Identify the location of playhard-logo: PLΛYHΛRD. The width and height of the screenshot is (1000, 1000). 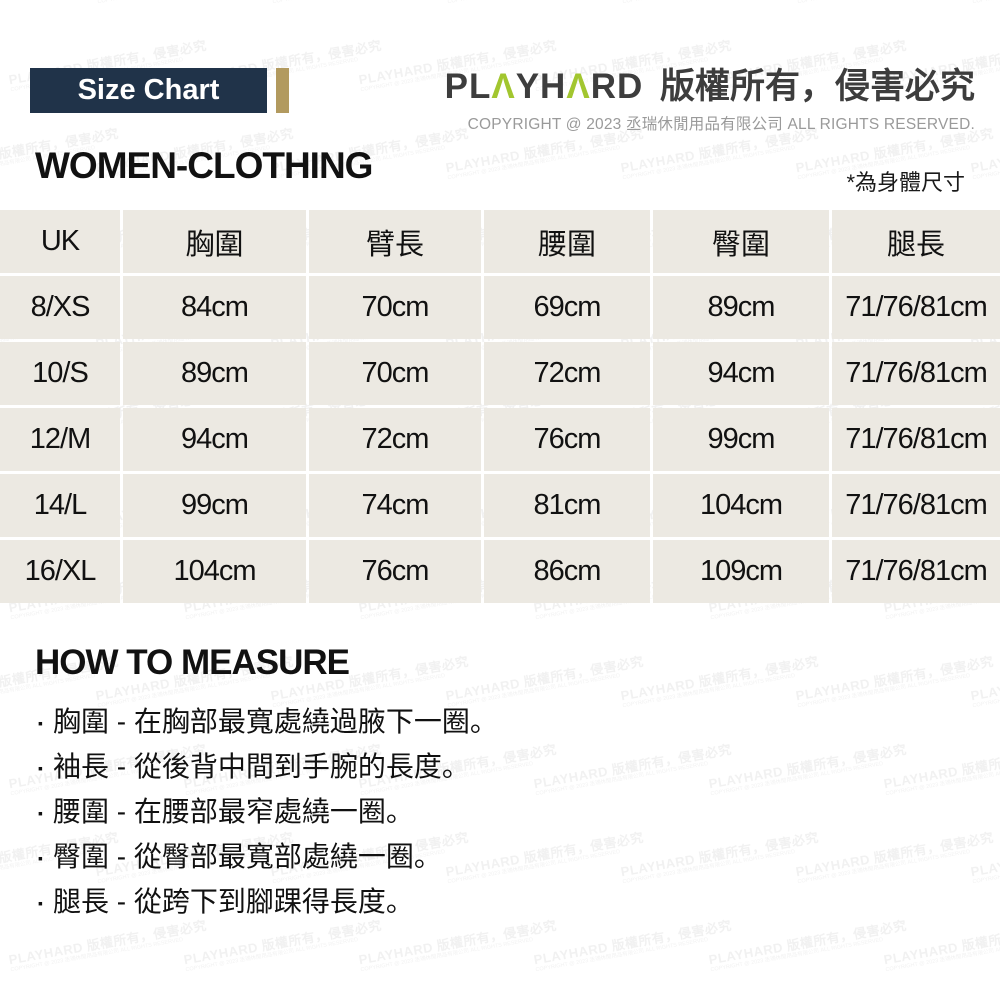
(544, 86).